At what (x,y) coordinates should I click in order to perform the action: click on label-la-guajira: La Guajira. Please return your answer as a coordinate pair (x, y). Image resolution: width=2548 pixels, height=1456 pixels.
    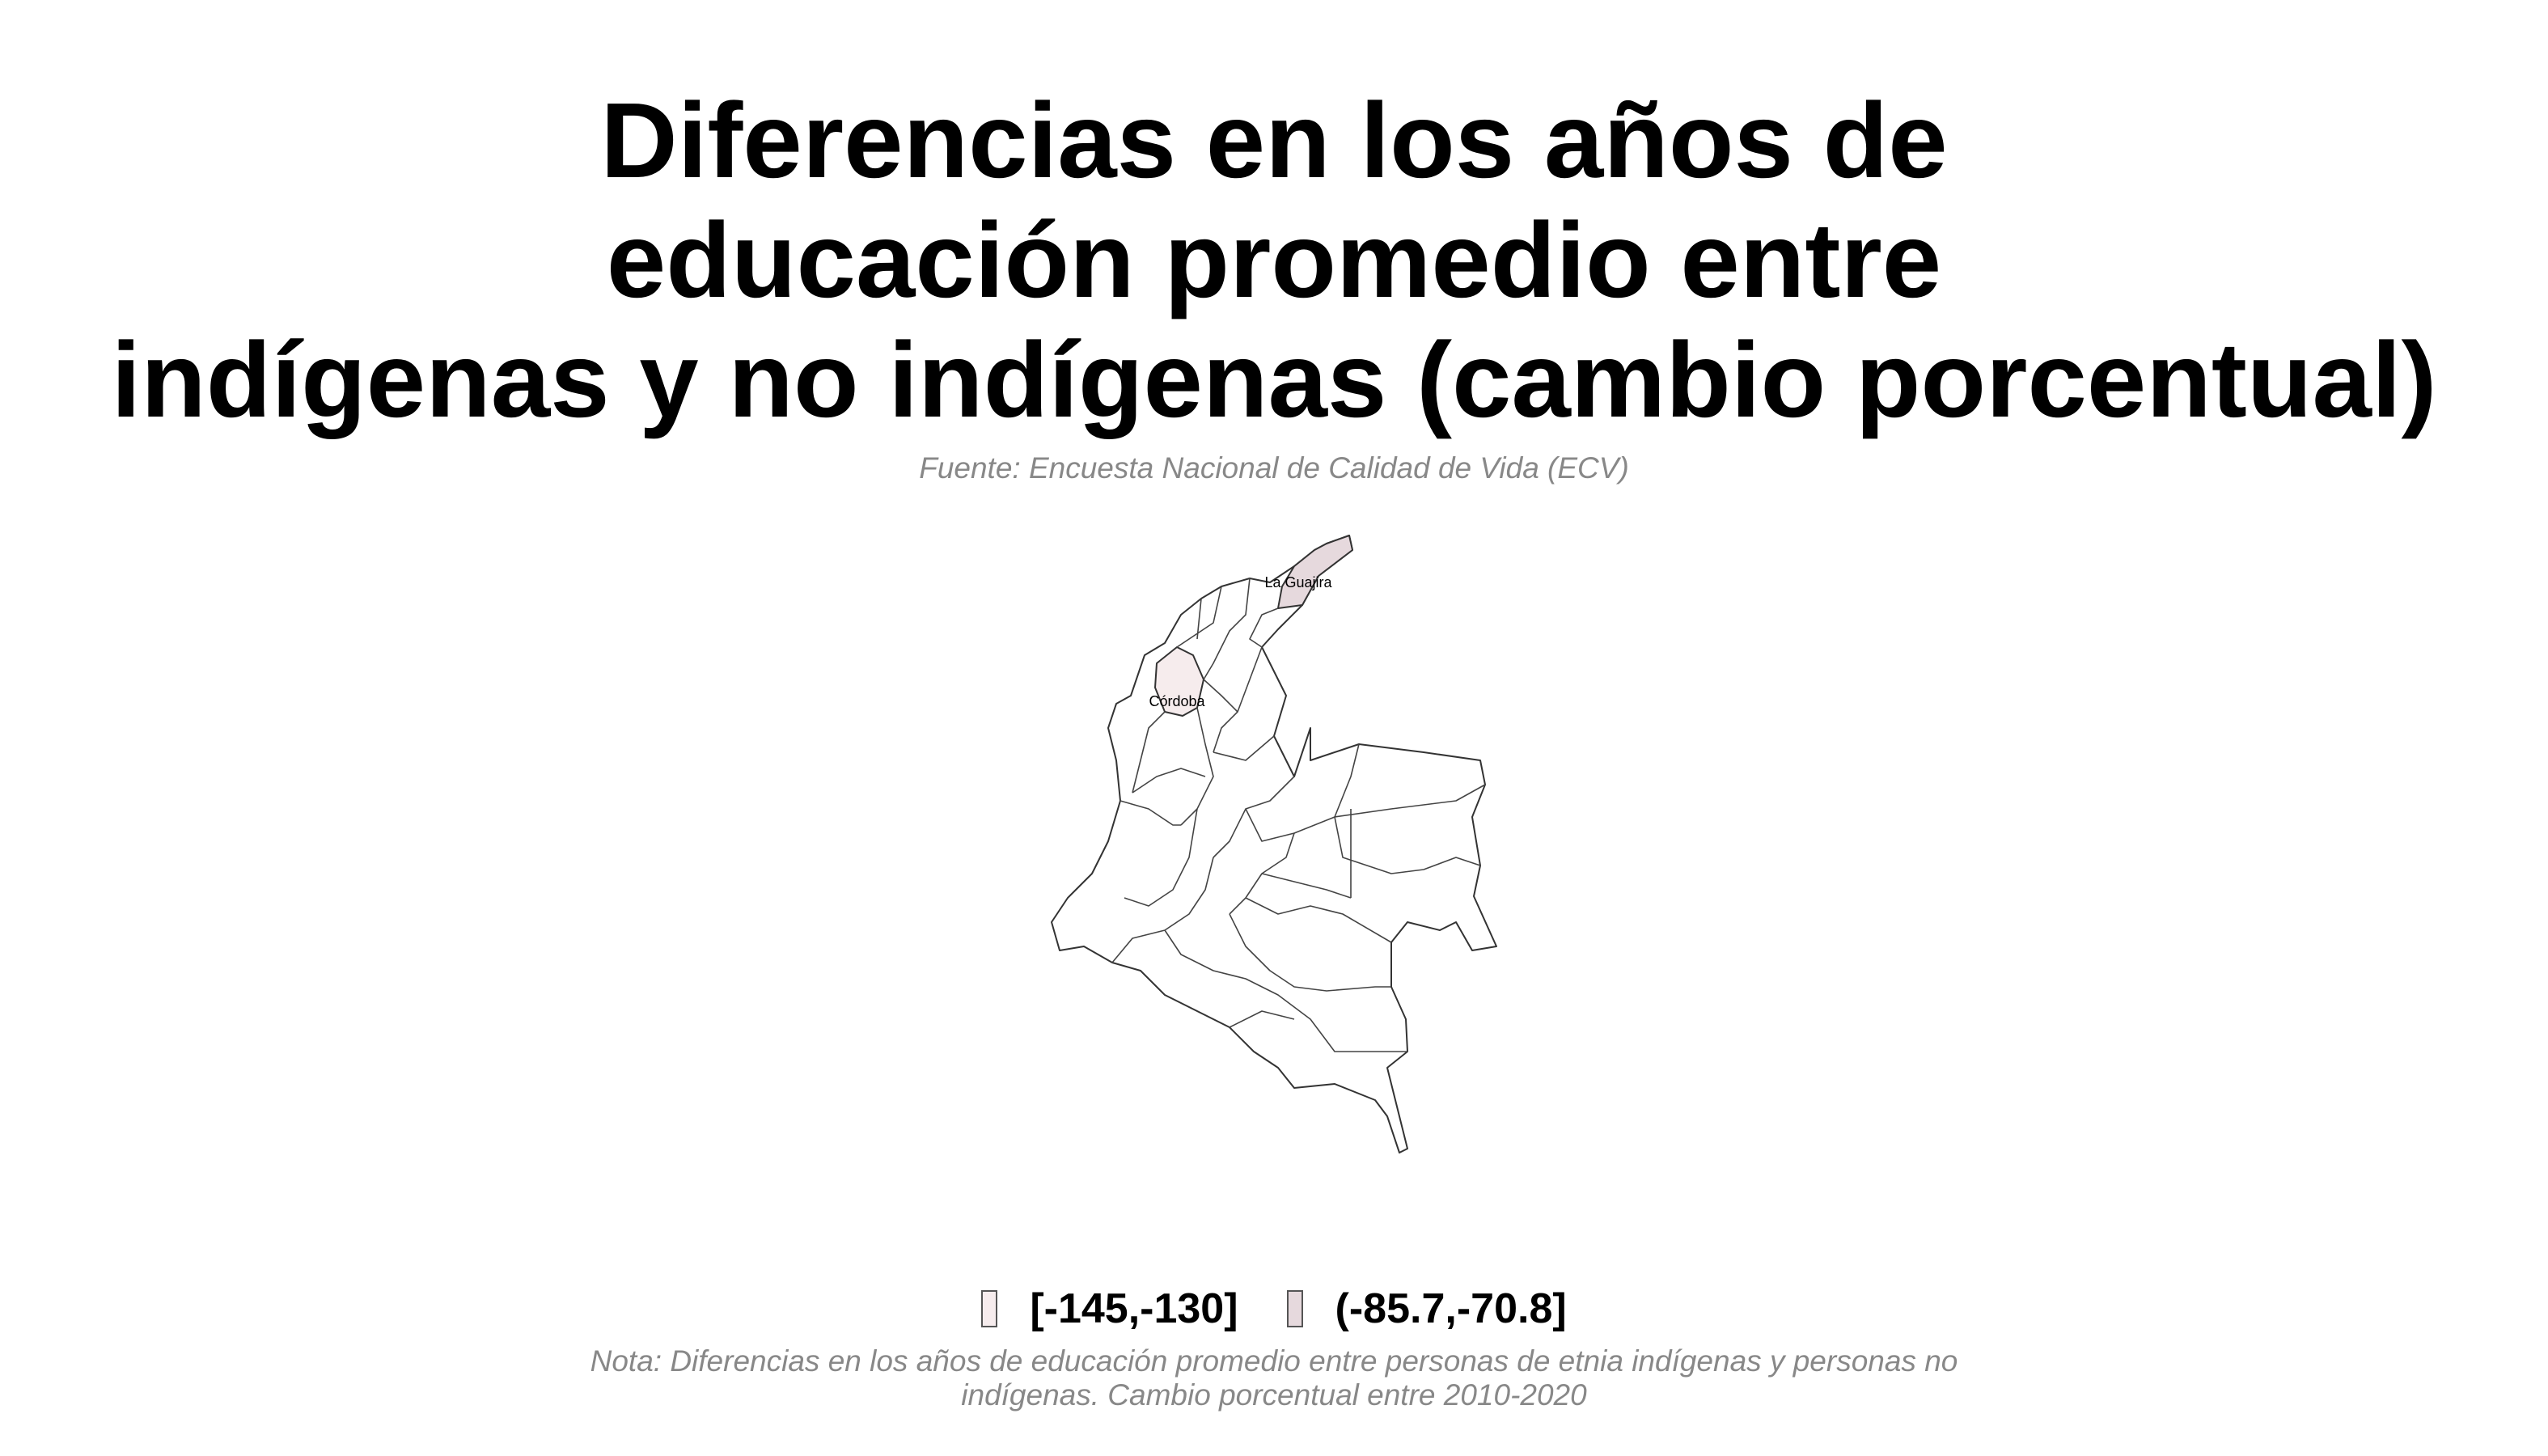
    Looking at the image, I should click on (1298, 582).